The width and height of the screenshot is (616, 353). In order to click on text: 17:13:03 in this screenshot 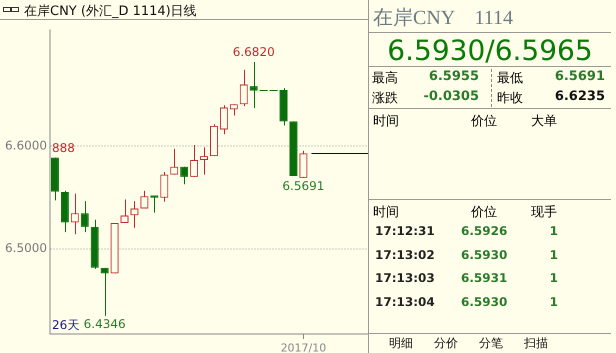, I will do `click(405, 278)`.